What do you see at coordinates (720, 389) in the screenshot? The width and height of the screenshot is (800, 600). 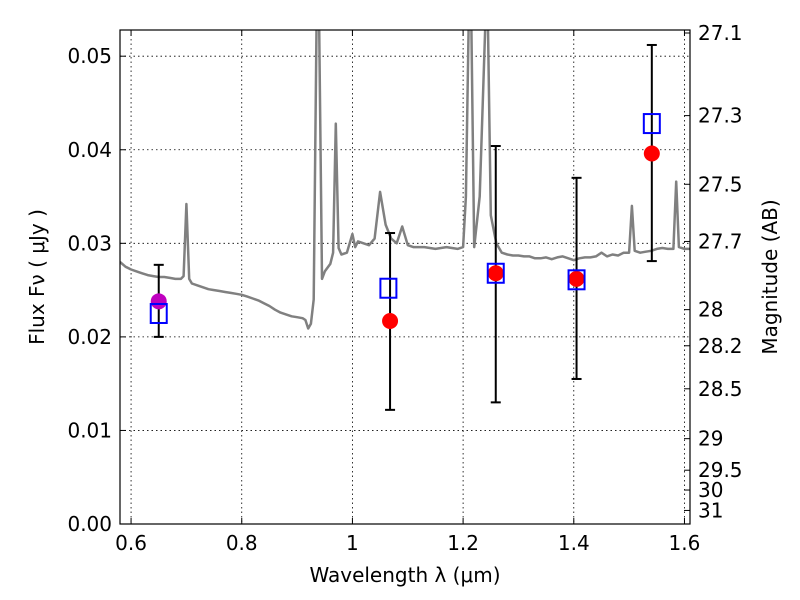 I see `magnitude-tick-label: 28.5` at bounding box center [720, 389].